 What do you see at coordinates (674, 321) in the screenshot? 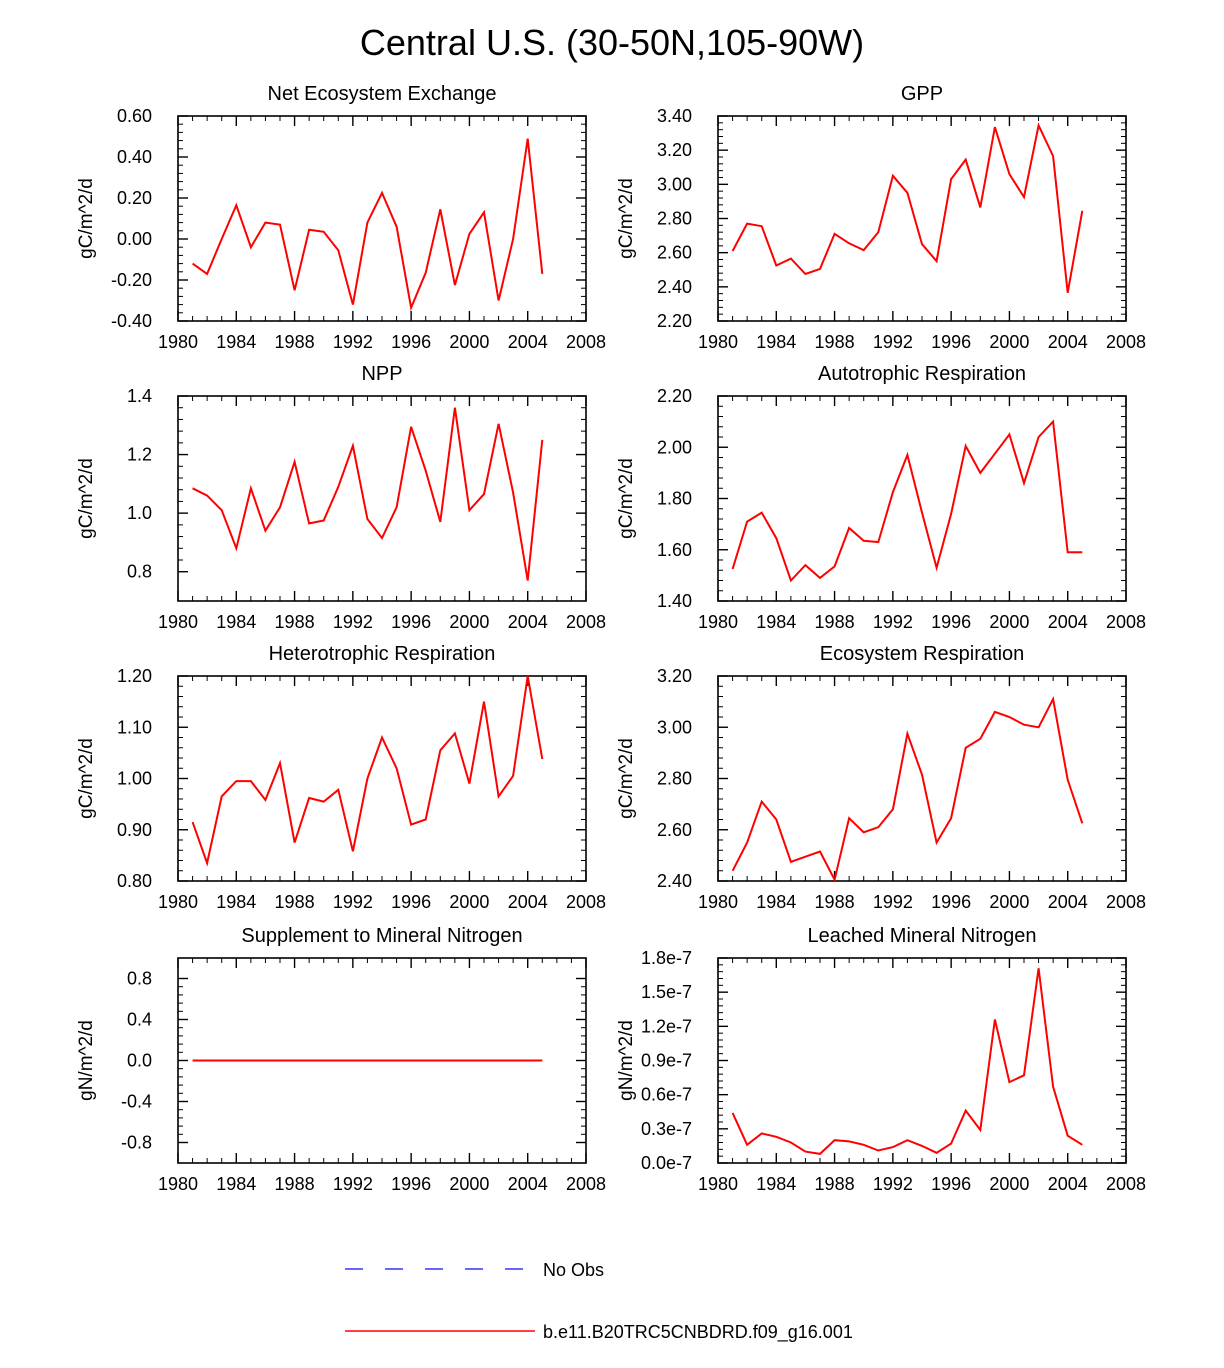
I see `y-tick-label: 2.20` at bounding box center [674, 321].